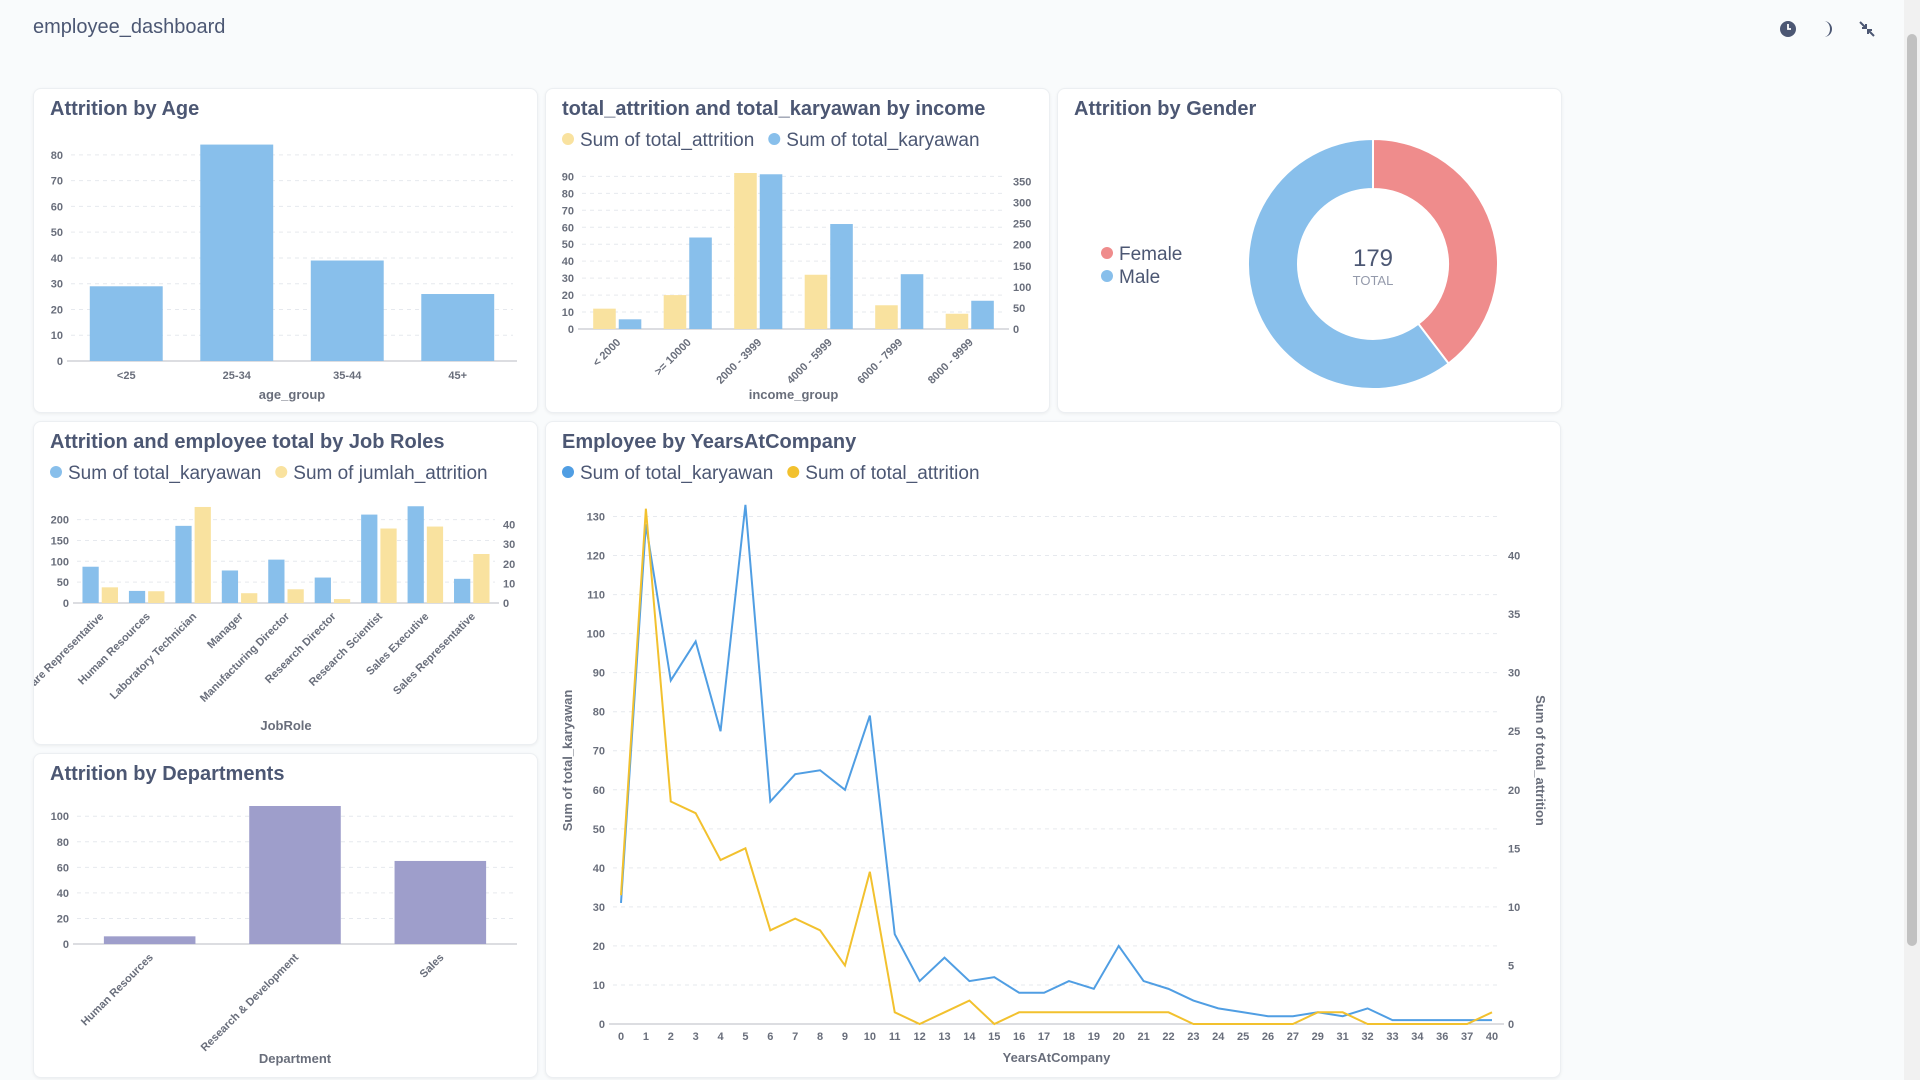 The image size is (1920, 1080). What do you see at coordinates (1511, 1025) in the screenshot?
I see `y2-tick-label: 0` at bounding box center [1511, 1025].